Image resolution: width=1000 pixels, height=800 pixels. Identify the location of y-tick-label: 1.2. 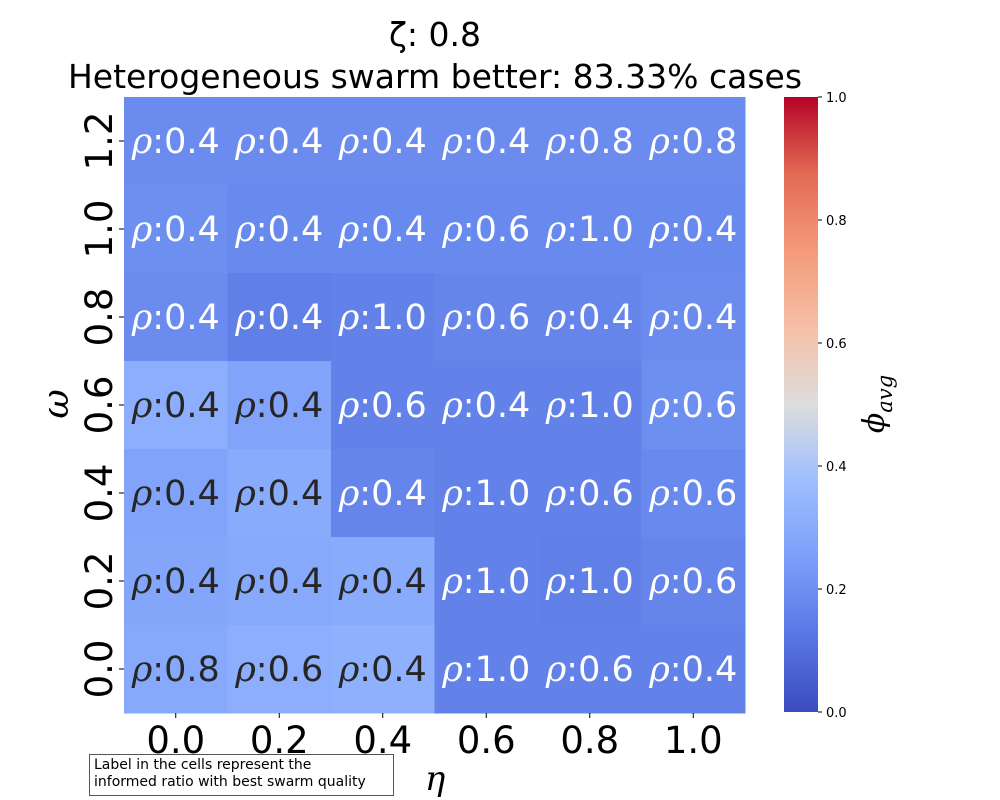
(99, 141).